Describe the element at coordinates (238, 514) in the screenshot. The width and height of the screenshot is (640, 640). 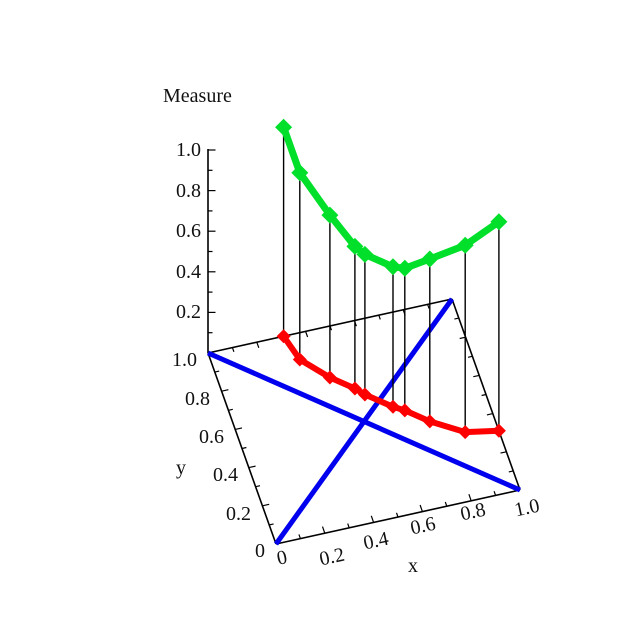
I see `y-tick-label: 0.2` at that location.